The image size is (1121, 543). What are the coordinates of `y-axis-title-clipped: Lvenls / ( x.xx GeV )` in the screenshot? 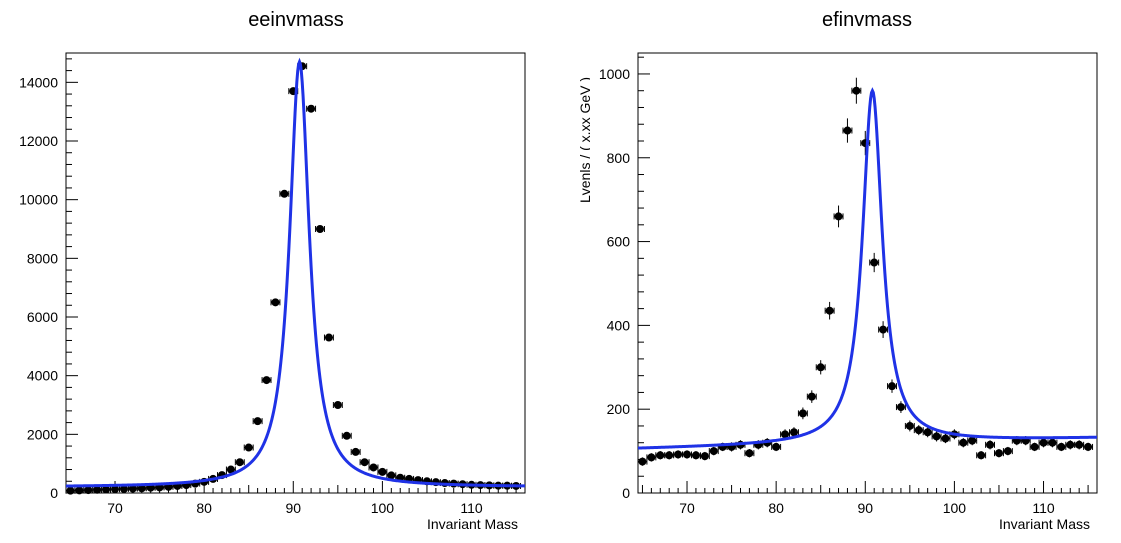 It's located at (585, 140).